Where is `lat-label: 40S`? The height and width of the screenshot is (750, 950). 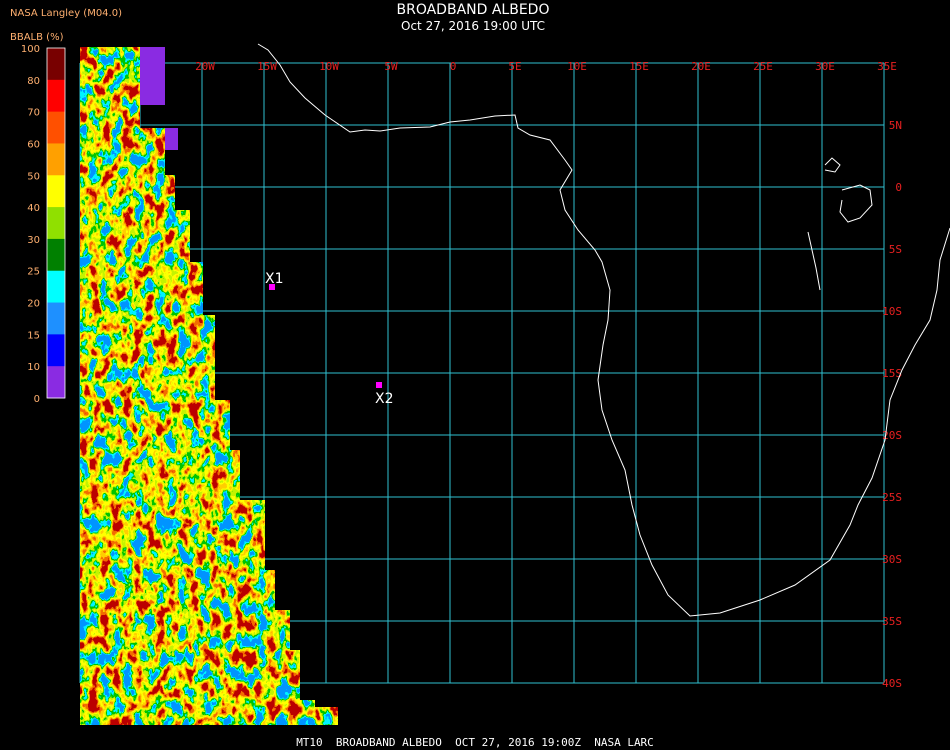
lat-label: 40S is located at coordinates (892, 683).